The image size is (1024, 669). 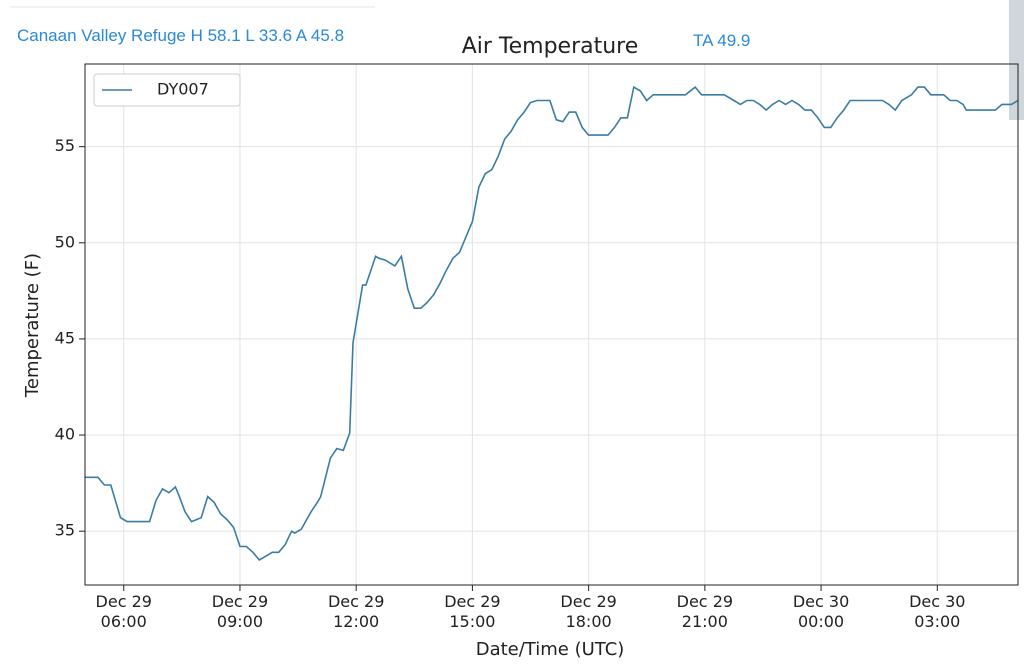 What do you see at coordinates (1016, 60) in the screenshot?
I see `scrollbar` at bounding box center [1016, 60].